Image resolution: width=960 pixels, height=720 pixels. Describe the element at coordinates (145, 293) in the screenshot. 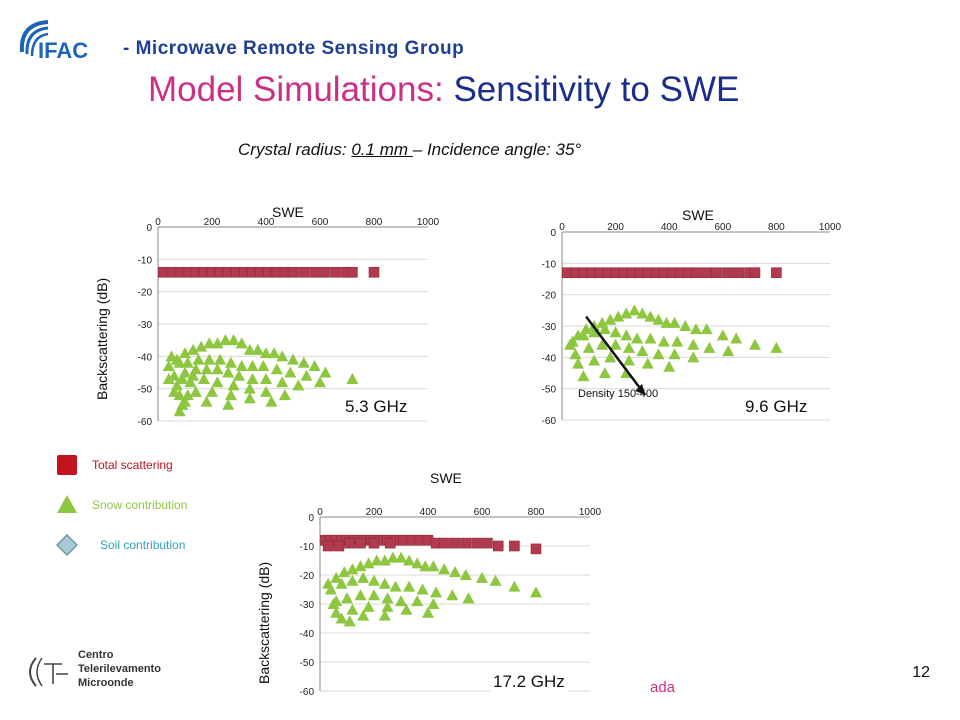

I see `y-tick-label: -20` at that location.